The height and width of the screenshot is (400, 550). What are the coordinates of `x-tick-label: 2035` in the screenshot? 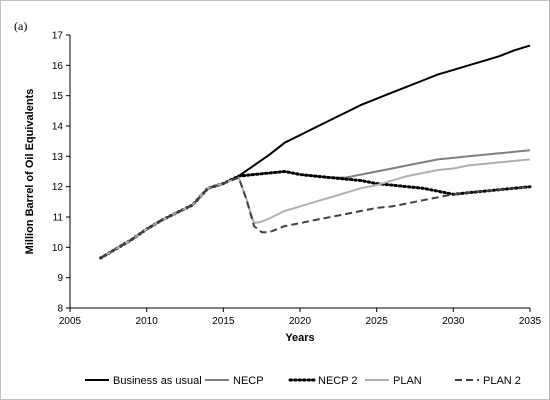 It's located at (530, 321).